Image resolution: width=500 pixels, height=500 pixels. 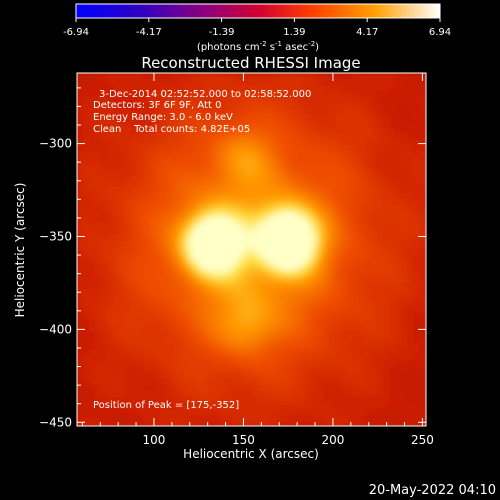 I want to click on x-tick-label: 250, so click(x=422, y=440).